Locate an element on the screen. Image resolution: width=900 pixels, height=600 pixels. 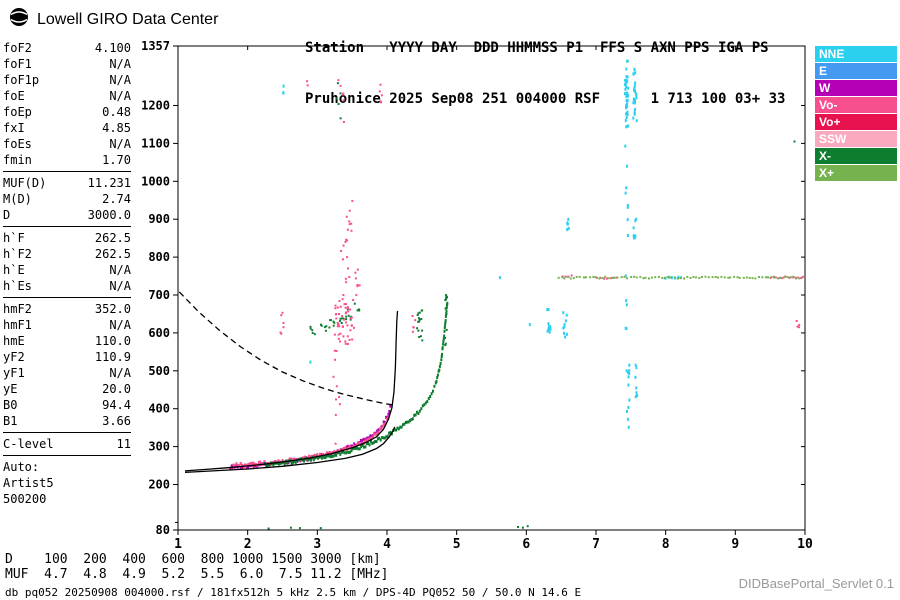
param-row-h`Es: h`Es N/A is located at coordinates (67, 286).